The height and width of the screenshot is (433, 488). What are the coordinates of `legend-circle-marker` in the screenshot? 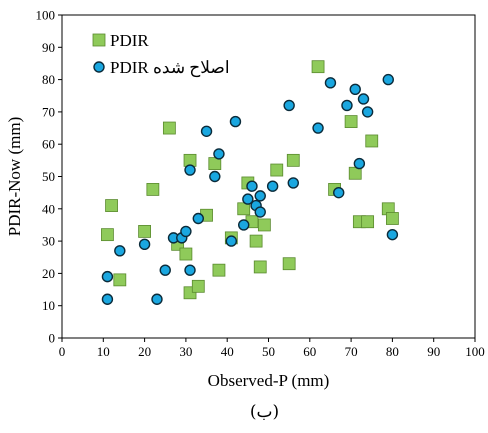 It's located at (99, 67).